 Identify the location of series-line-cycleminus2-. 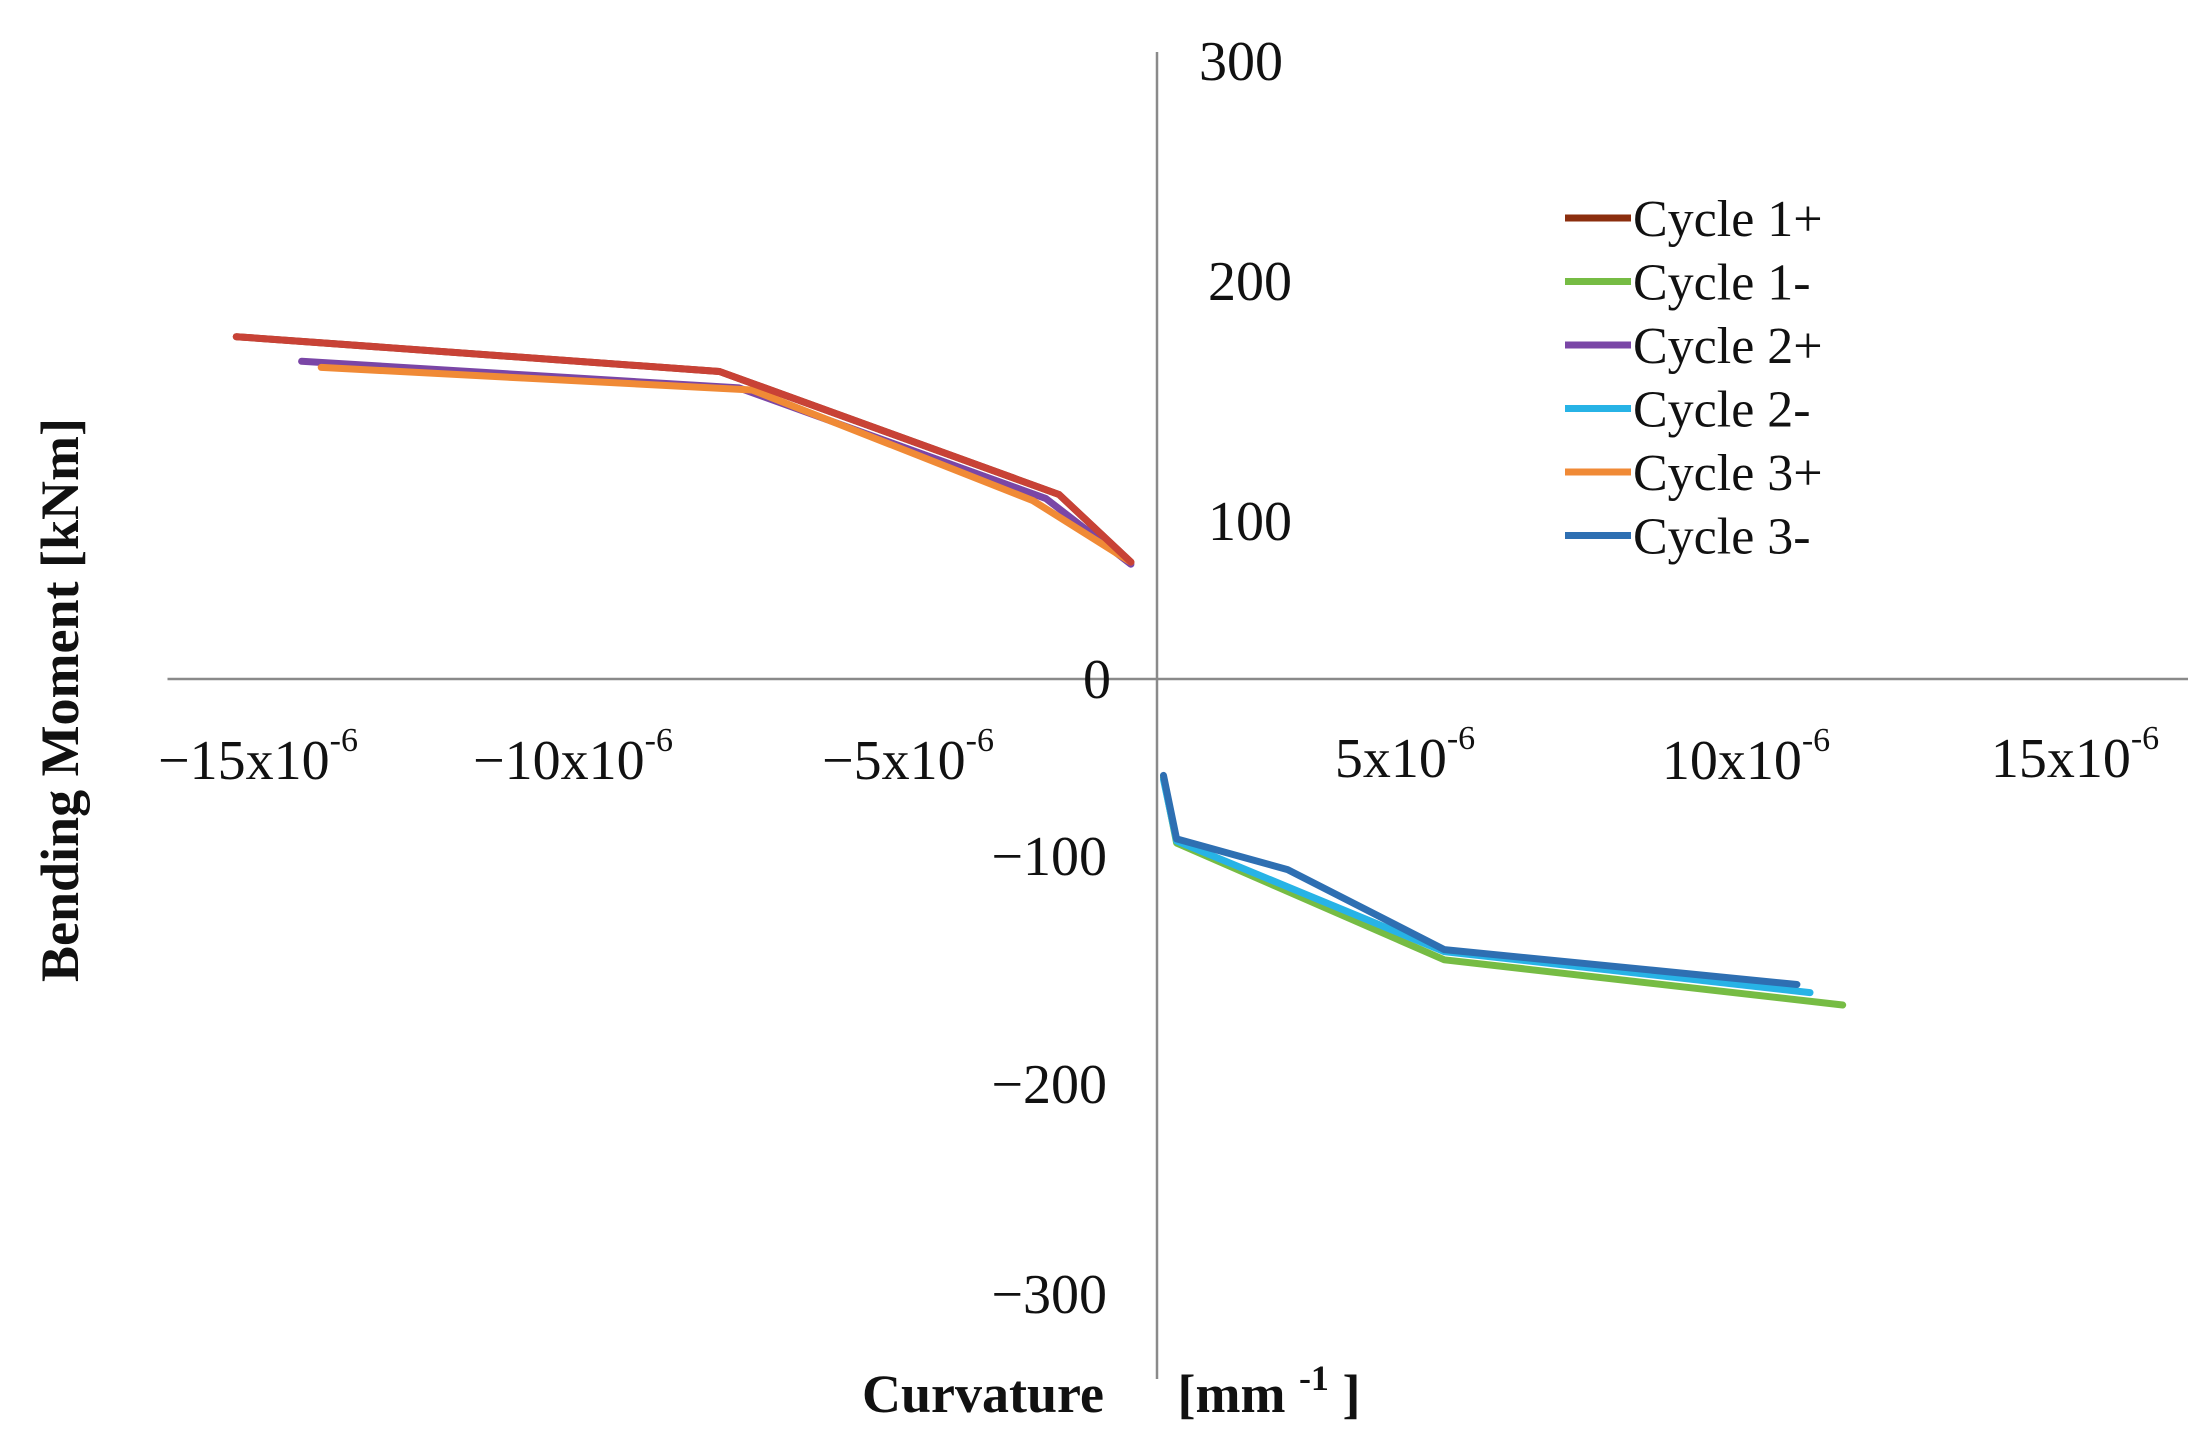
(1487, 886).